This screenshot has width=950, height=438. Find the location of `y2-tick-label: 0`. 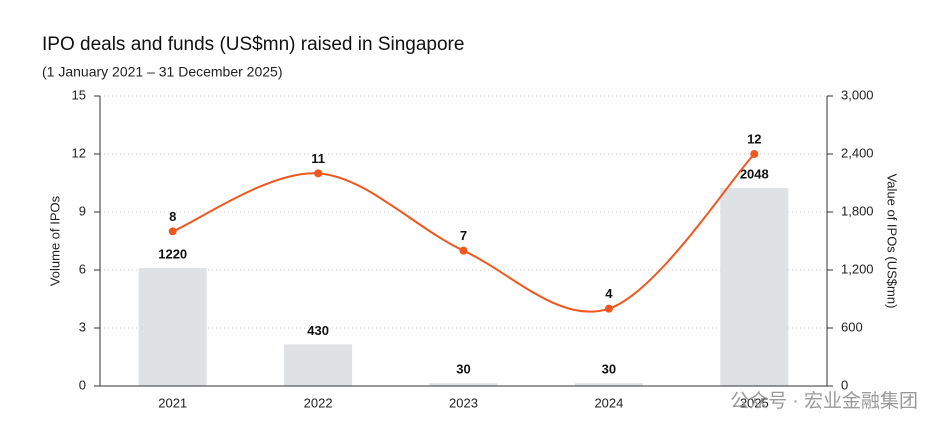

y2-tick-label: 0 is located at coordinates (844, 384).